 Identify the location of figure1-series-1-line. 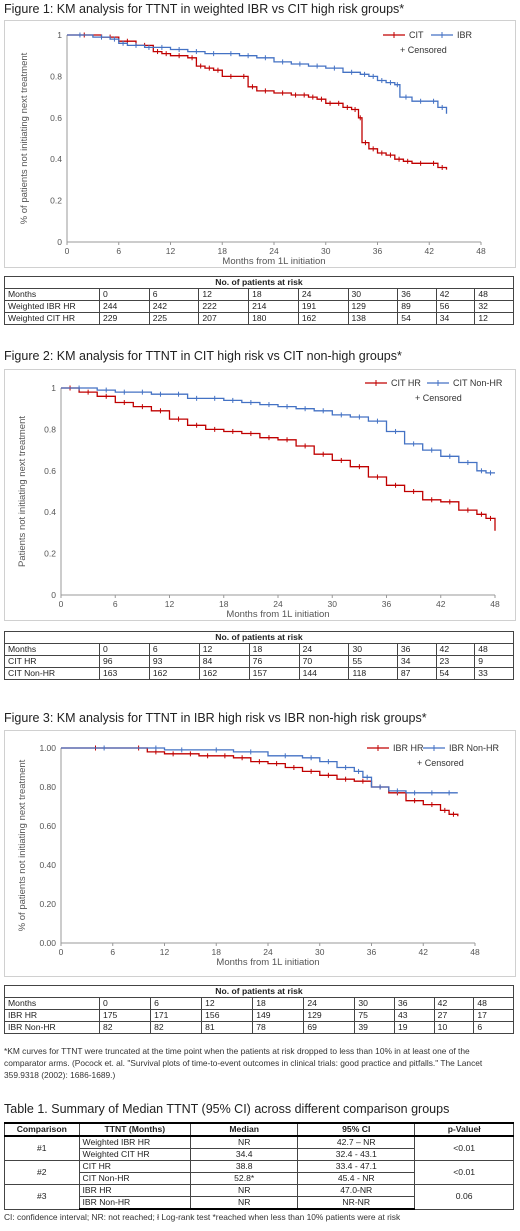
(257, 102).